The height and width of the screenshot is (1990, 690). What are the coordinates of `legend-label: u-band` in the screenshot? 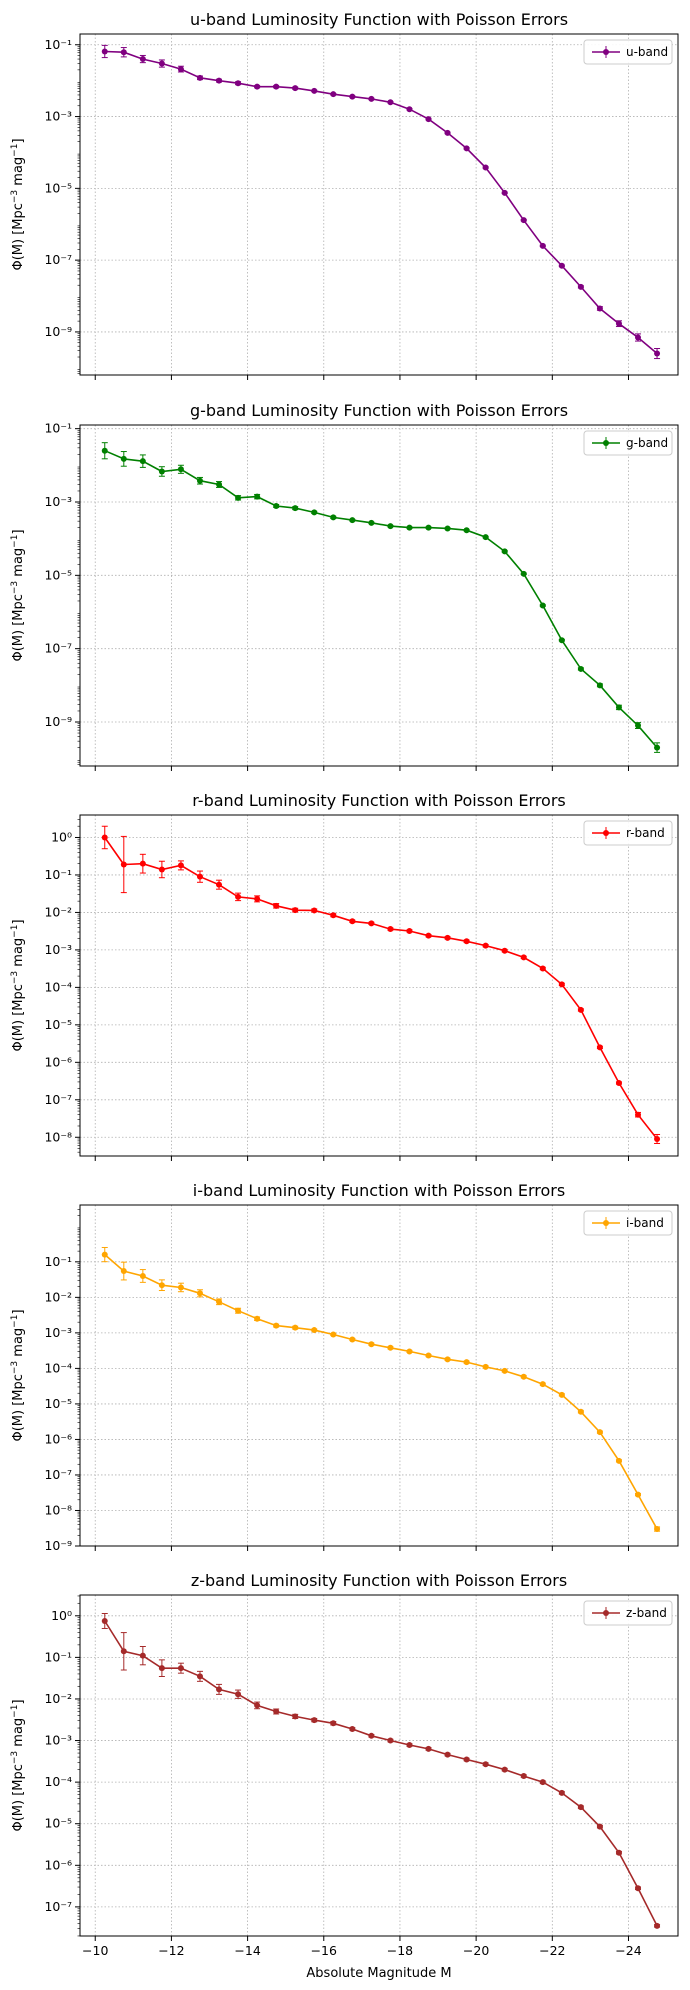 It's located at (647, 52).